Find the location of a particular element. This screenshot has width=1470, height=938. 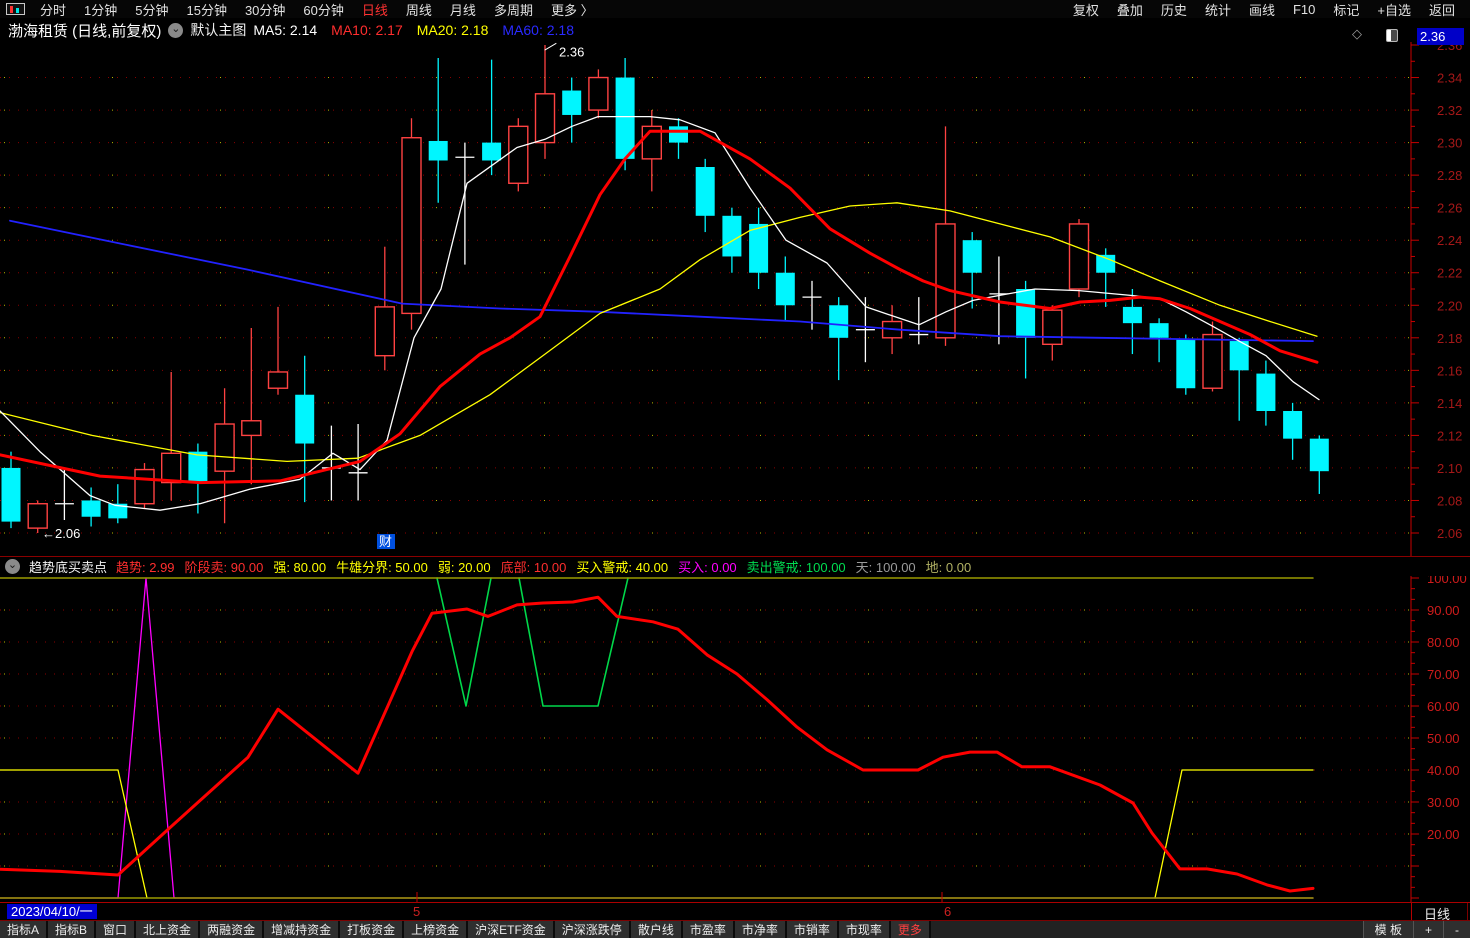

action-+自选: +自选 is located at coordinates (1394, 10).